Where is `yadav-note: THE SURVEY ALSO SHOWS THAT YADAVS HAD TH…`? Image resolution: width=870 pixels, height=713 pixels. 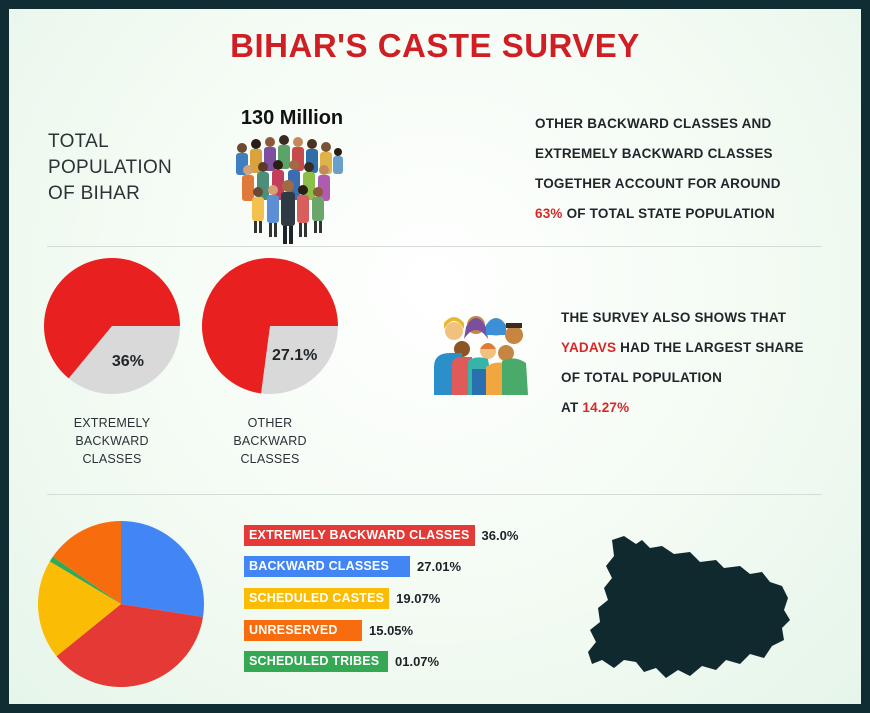 yadav-note: THE SURVEY ALSO SHOWS THAT YADAVS HAD TH… is located at coordinates (706, 363).